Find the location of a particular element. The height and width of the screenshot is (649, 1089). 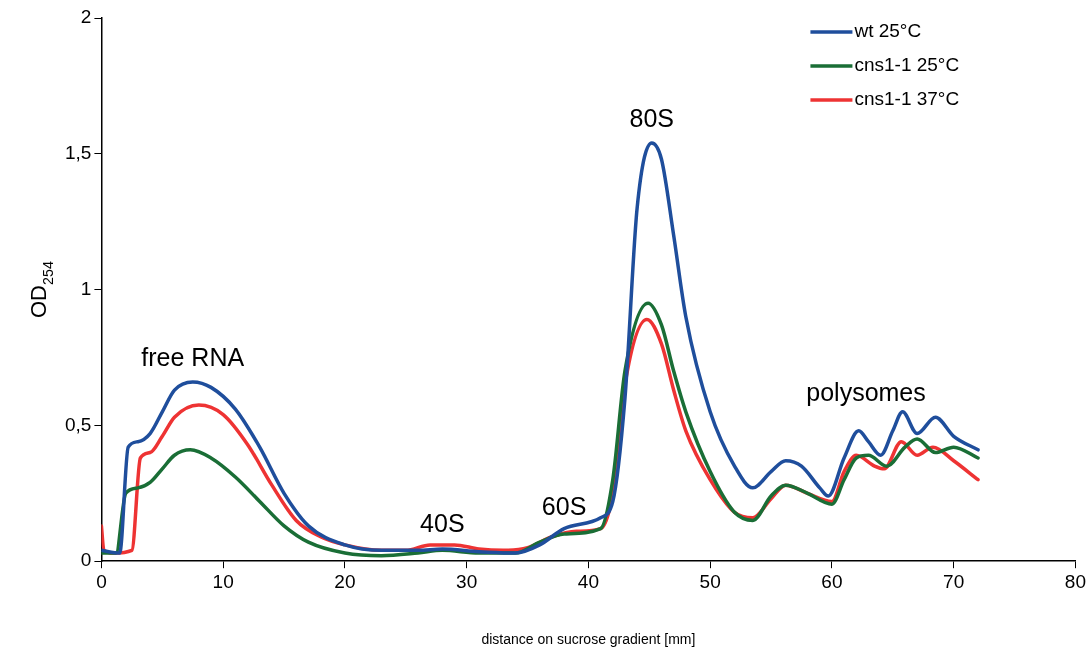

annotation: 40S is located at coordinates (442, 522).